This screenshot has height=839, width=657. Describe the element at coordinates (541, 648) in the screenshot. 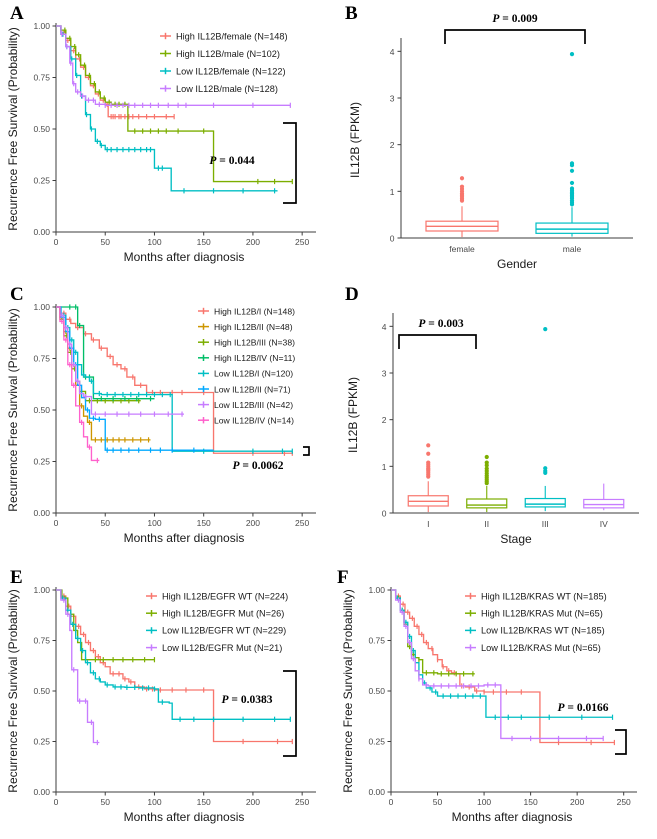

I see `legend-label-3: Low IL12B/KRAS Mut (N=65)` at that location.